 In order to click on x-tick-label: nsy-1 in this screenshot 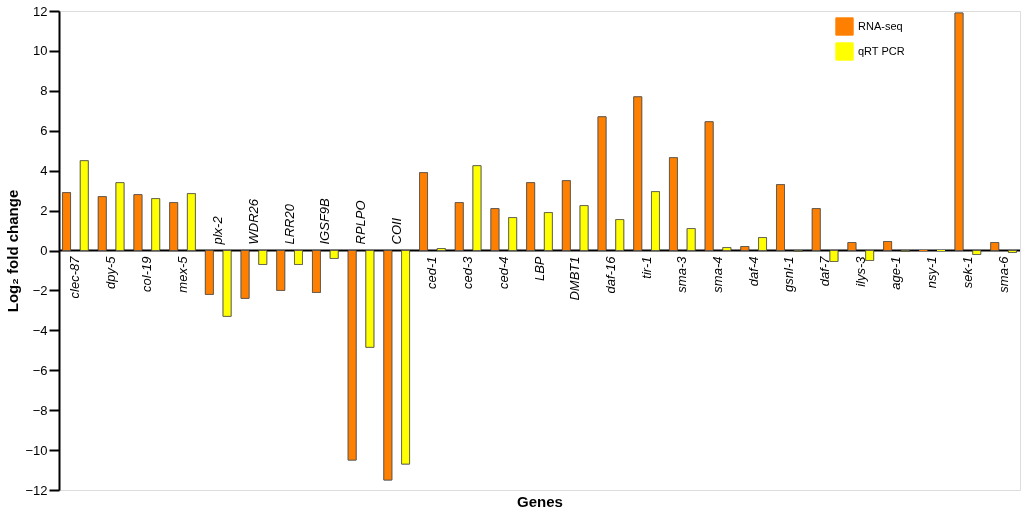, I will do `click(932, 272)`.